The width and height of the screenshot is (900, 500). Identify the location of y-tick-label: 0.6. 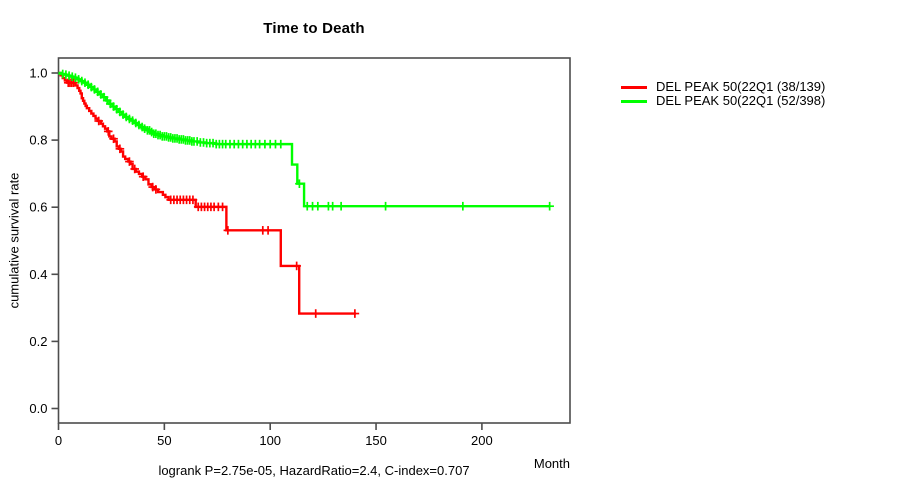
(38, 207).